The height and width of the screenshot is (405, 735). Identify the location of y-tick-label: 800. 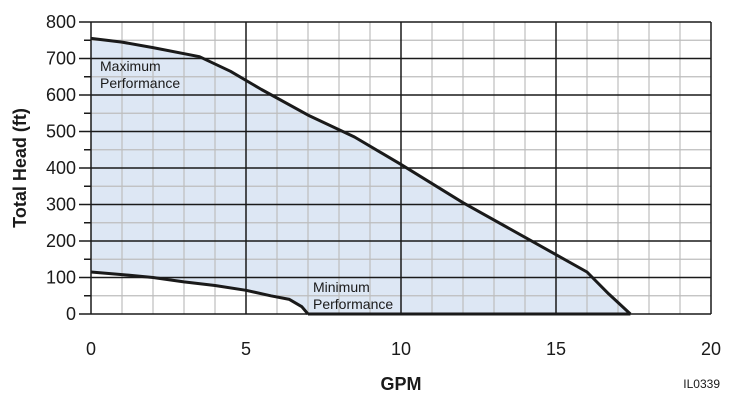
(61, 22).